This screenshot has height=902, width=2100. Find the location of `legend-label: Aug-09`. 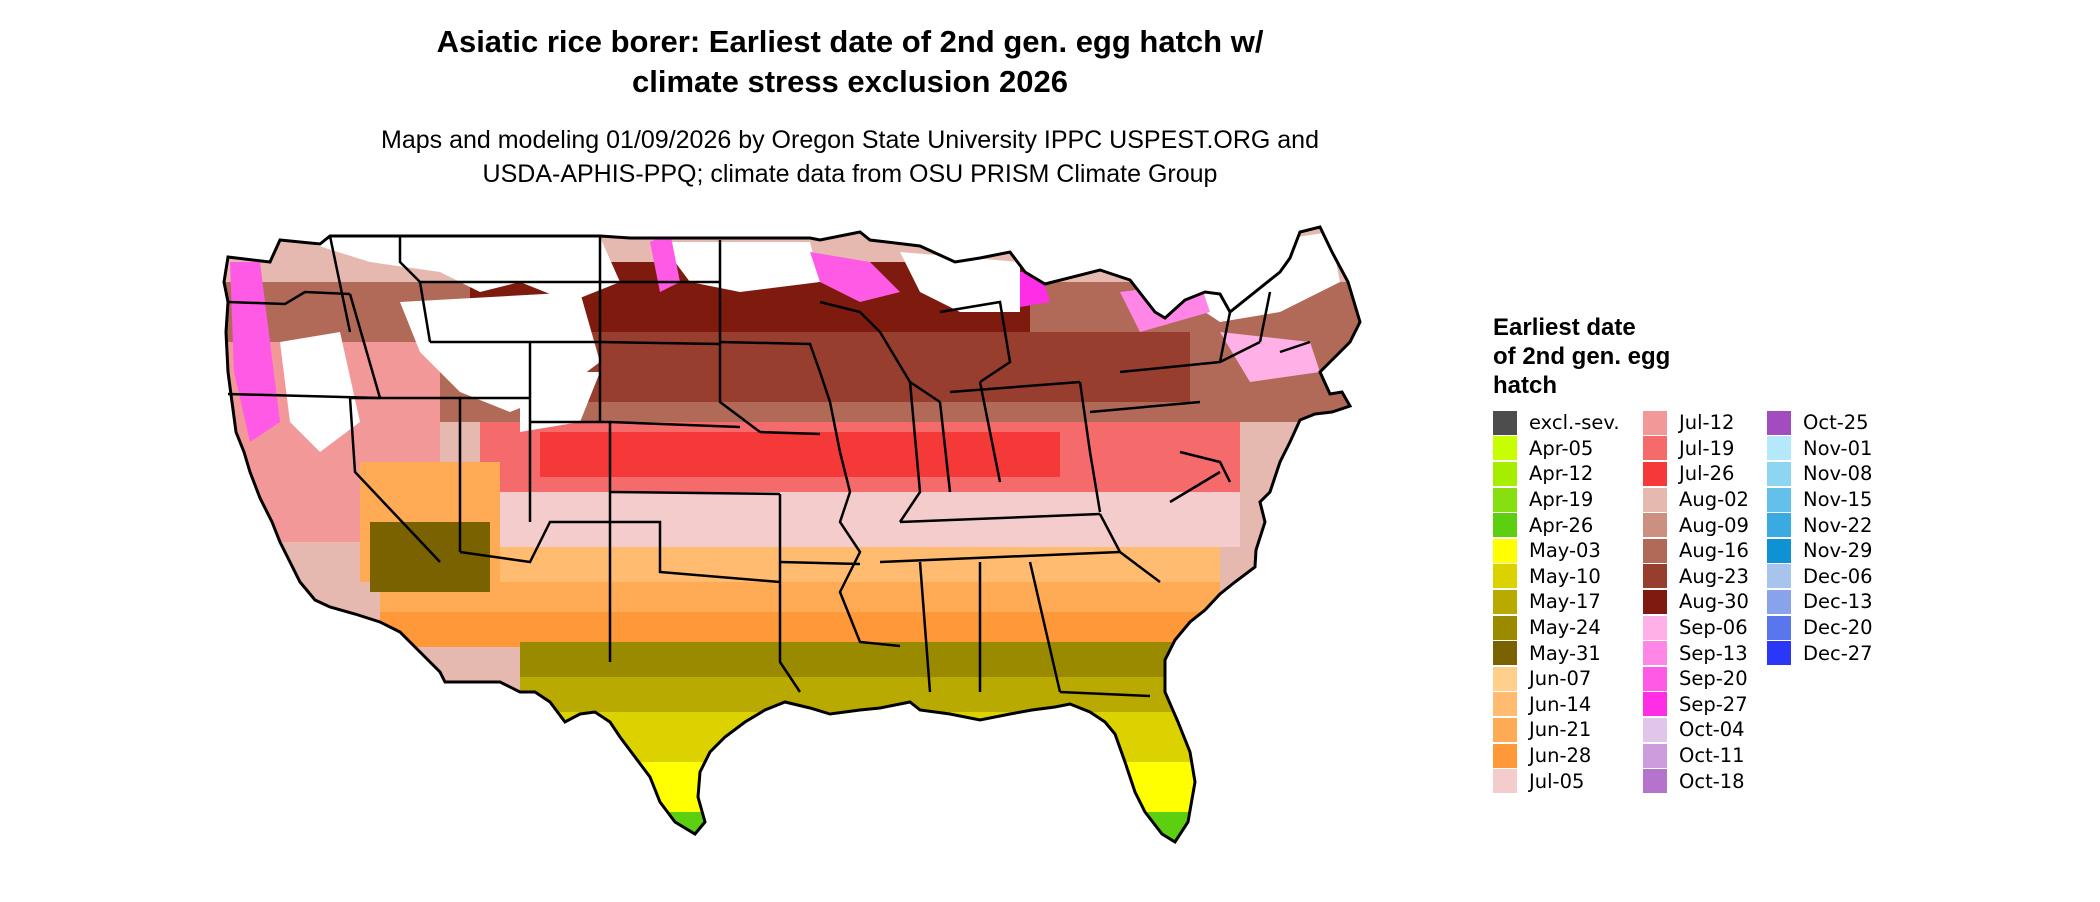

legend-label: Aug-09 is located at coordinates (1714, 525).